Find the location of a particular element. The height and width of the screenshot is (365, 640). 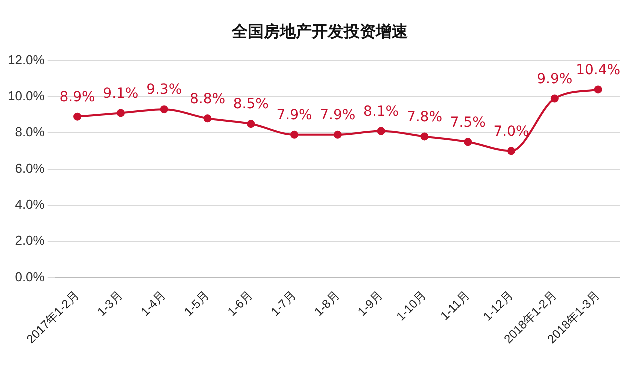

data-label: 7.0% is located at coordinates (512, 132).